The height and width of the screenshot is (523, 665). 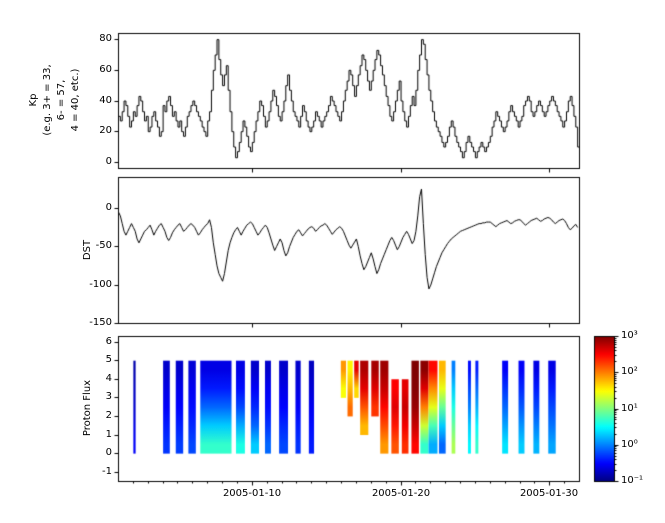 What do you see at coordinates (105, 100) in the screenshot?
I see `y-tick-label: 40` at bounding box center [105, 100].